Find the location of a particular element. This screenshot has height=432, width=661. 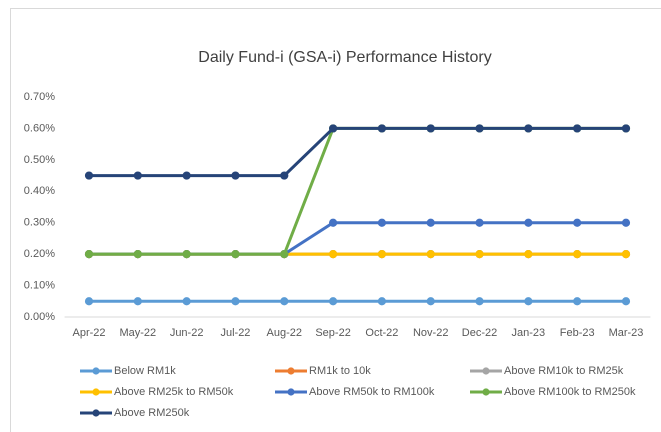

series-line is located at coordinates (357, 152).